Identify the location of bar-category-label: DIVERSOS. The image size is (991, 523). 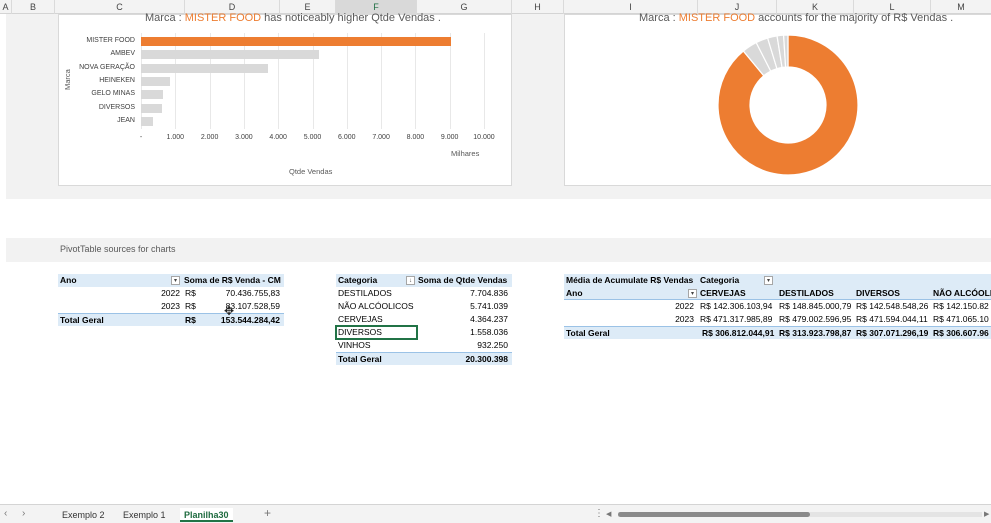
(116, 107).